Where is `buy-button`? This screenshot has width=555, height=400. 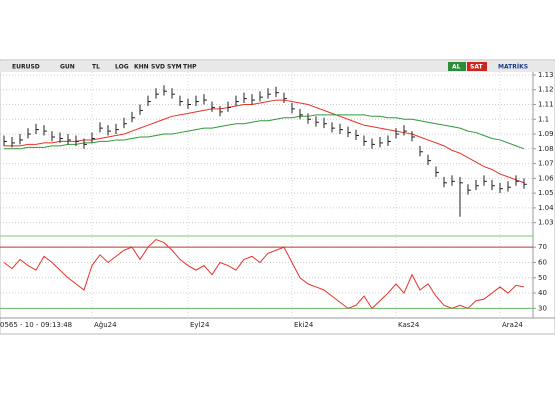
buy-button is located at coordinates (457, 66).